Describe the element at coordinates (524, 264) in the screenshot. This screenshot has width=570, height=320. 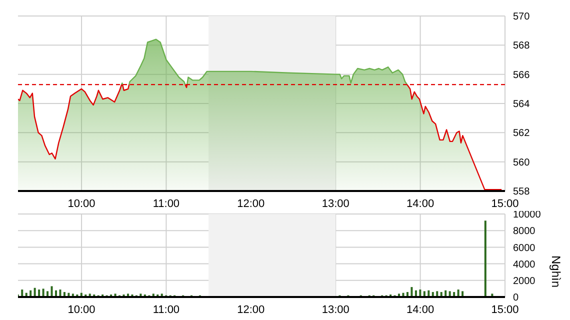
I see `y-tick-label: 4000` at that location.